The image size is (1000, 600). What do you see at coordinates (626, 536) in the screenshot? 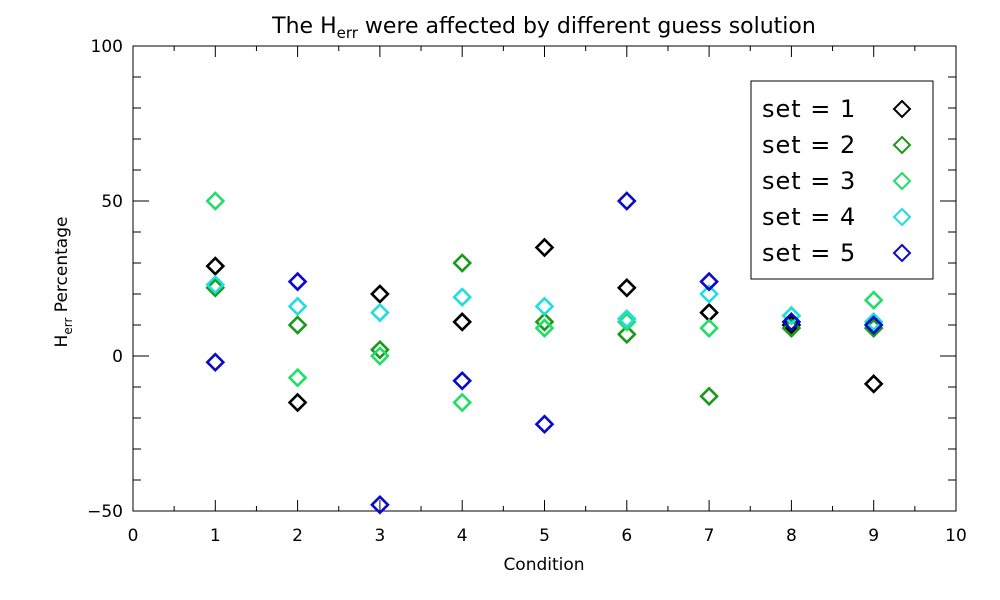
I see `x-tick-label: 6` at bounding box center [626, 536].